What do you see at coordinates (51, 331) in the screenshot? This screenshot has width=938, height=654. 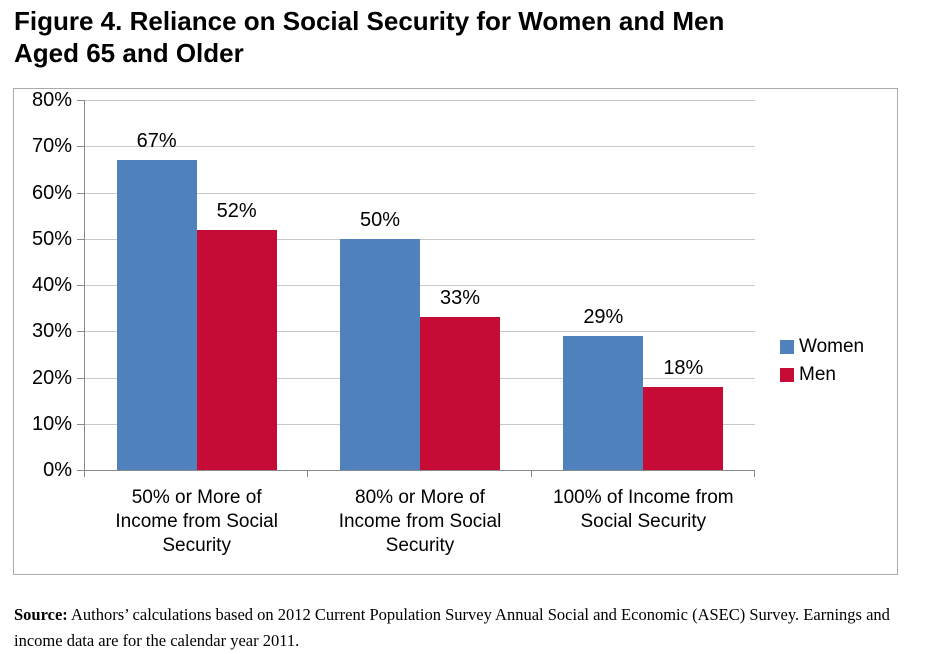 I see `y-axis-tick-label: 30%` at bounding box center [51, 331].